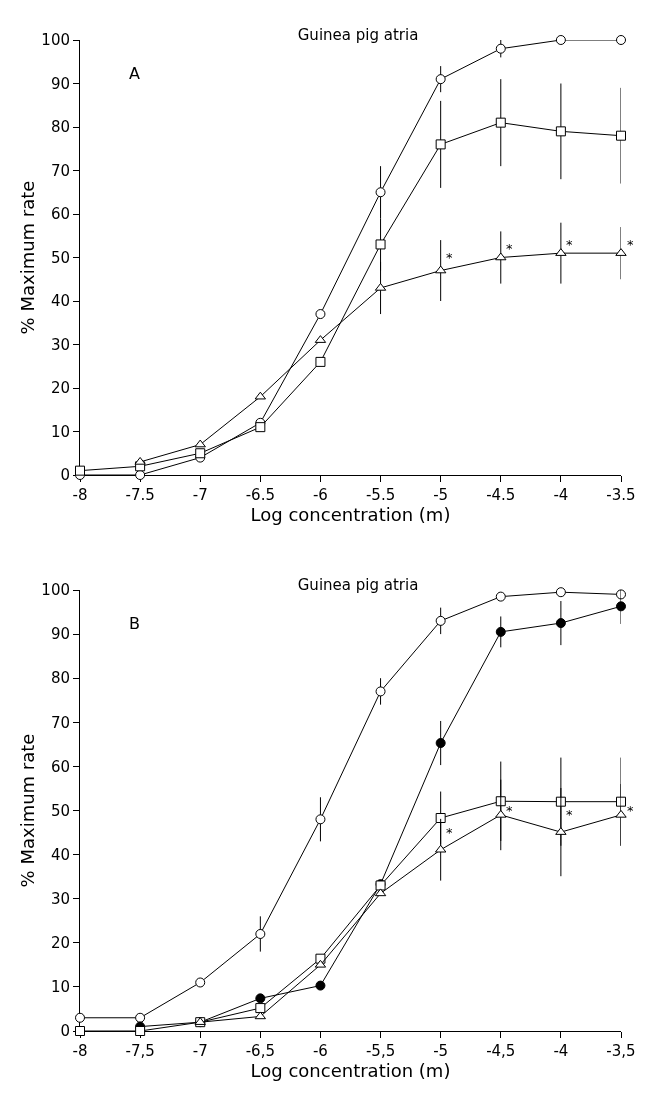  Describe the element at coordinates (380, 1051) in the screenshot. I see `x-tick-label: -5,5` at that location.